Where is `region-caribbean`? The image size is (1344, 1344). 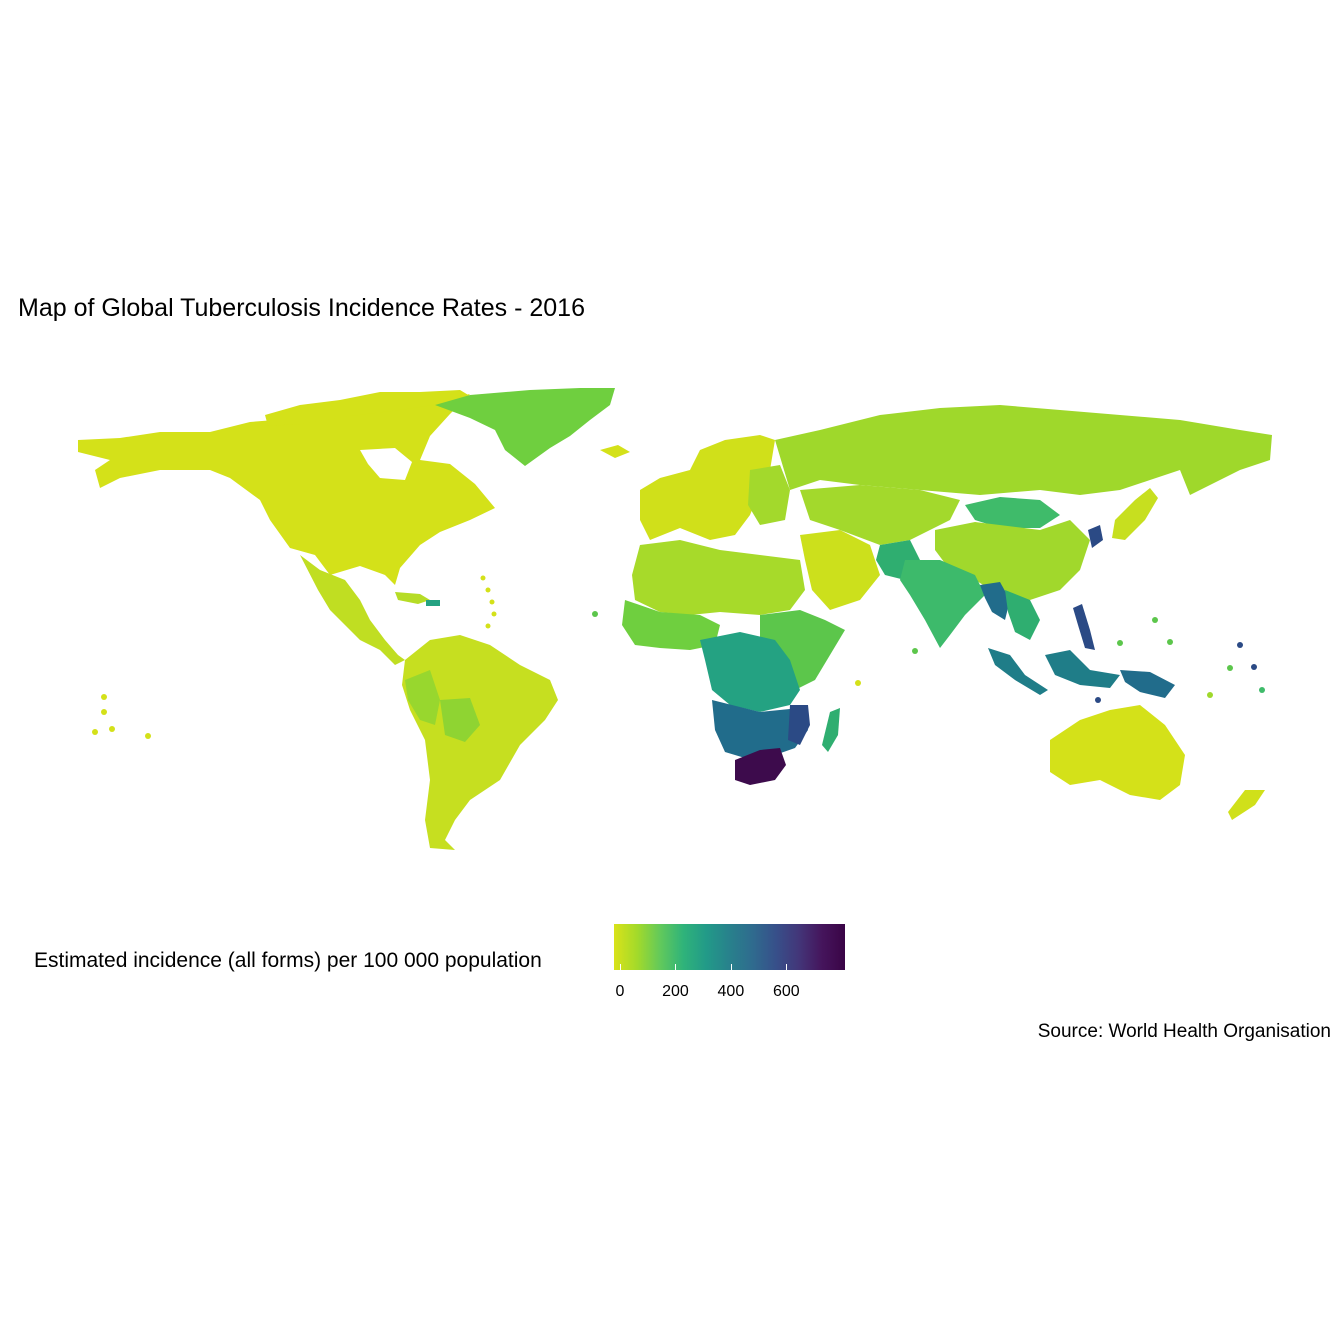
region-caribbean is located at coordinates (412, 598).